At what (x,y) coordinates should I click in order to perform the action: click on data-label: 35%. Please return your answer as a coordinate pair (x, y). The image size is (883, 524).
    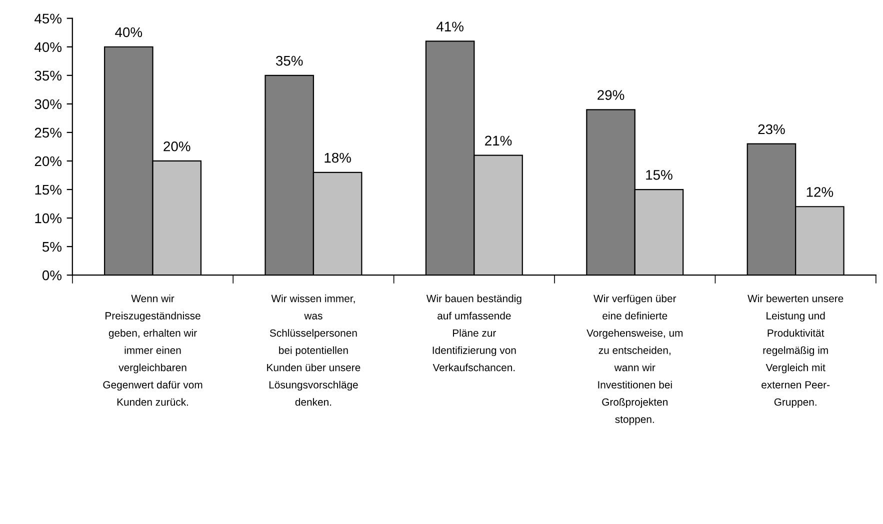
    Looking at the image, I should click on (289, 61).